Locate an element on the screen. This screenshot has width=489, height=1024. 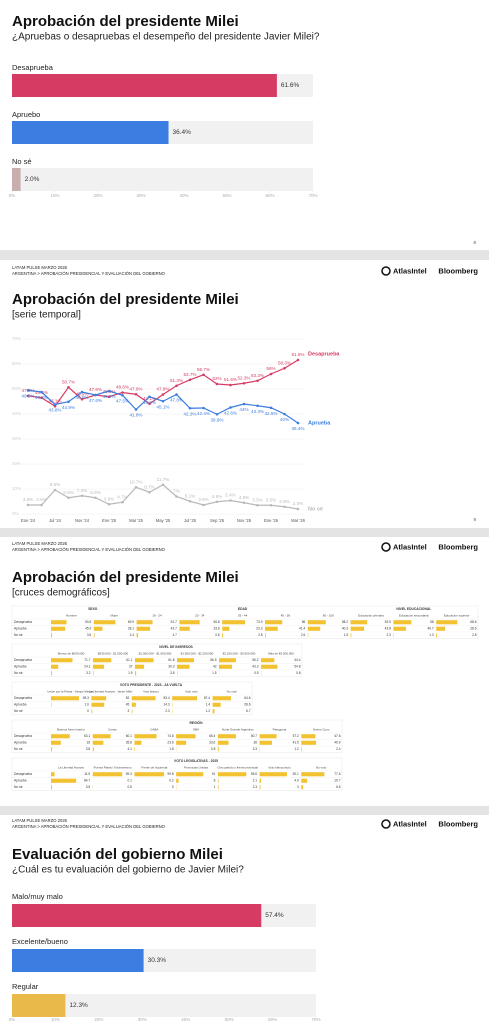
cell-value: 2.8 is located at coordinates (474, 635).